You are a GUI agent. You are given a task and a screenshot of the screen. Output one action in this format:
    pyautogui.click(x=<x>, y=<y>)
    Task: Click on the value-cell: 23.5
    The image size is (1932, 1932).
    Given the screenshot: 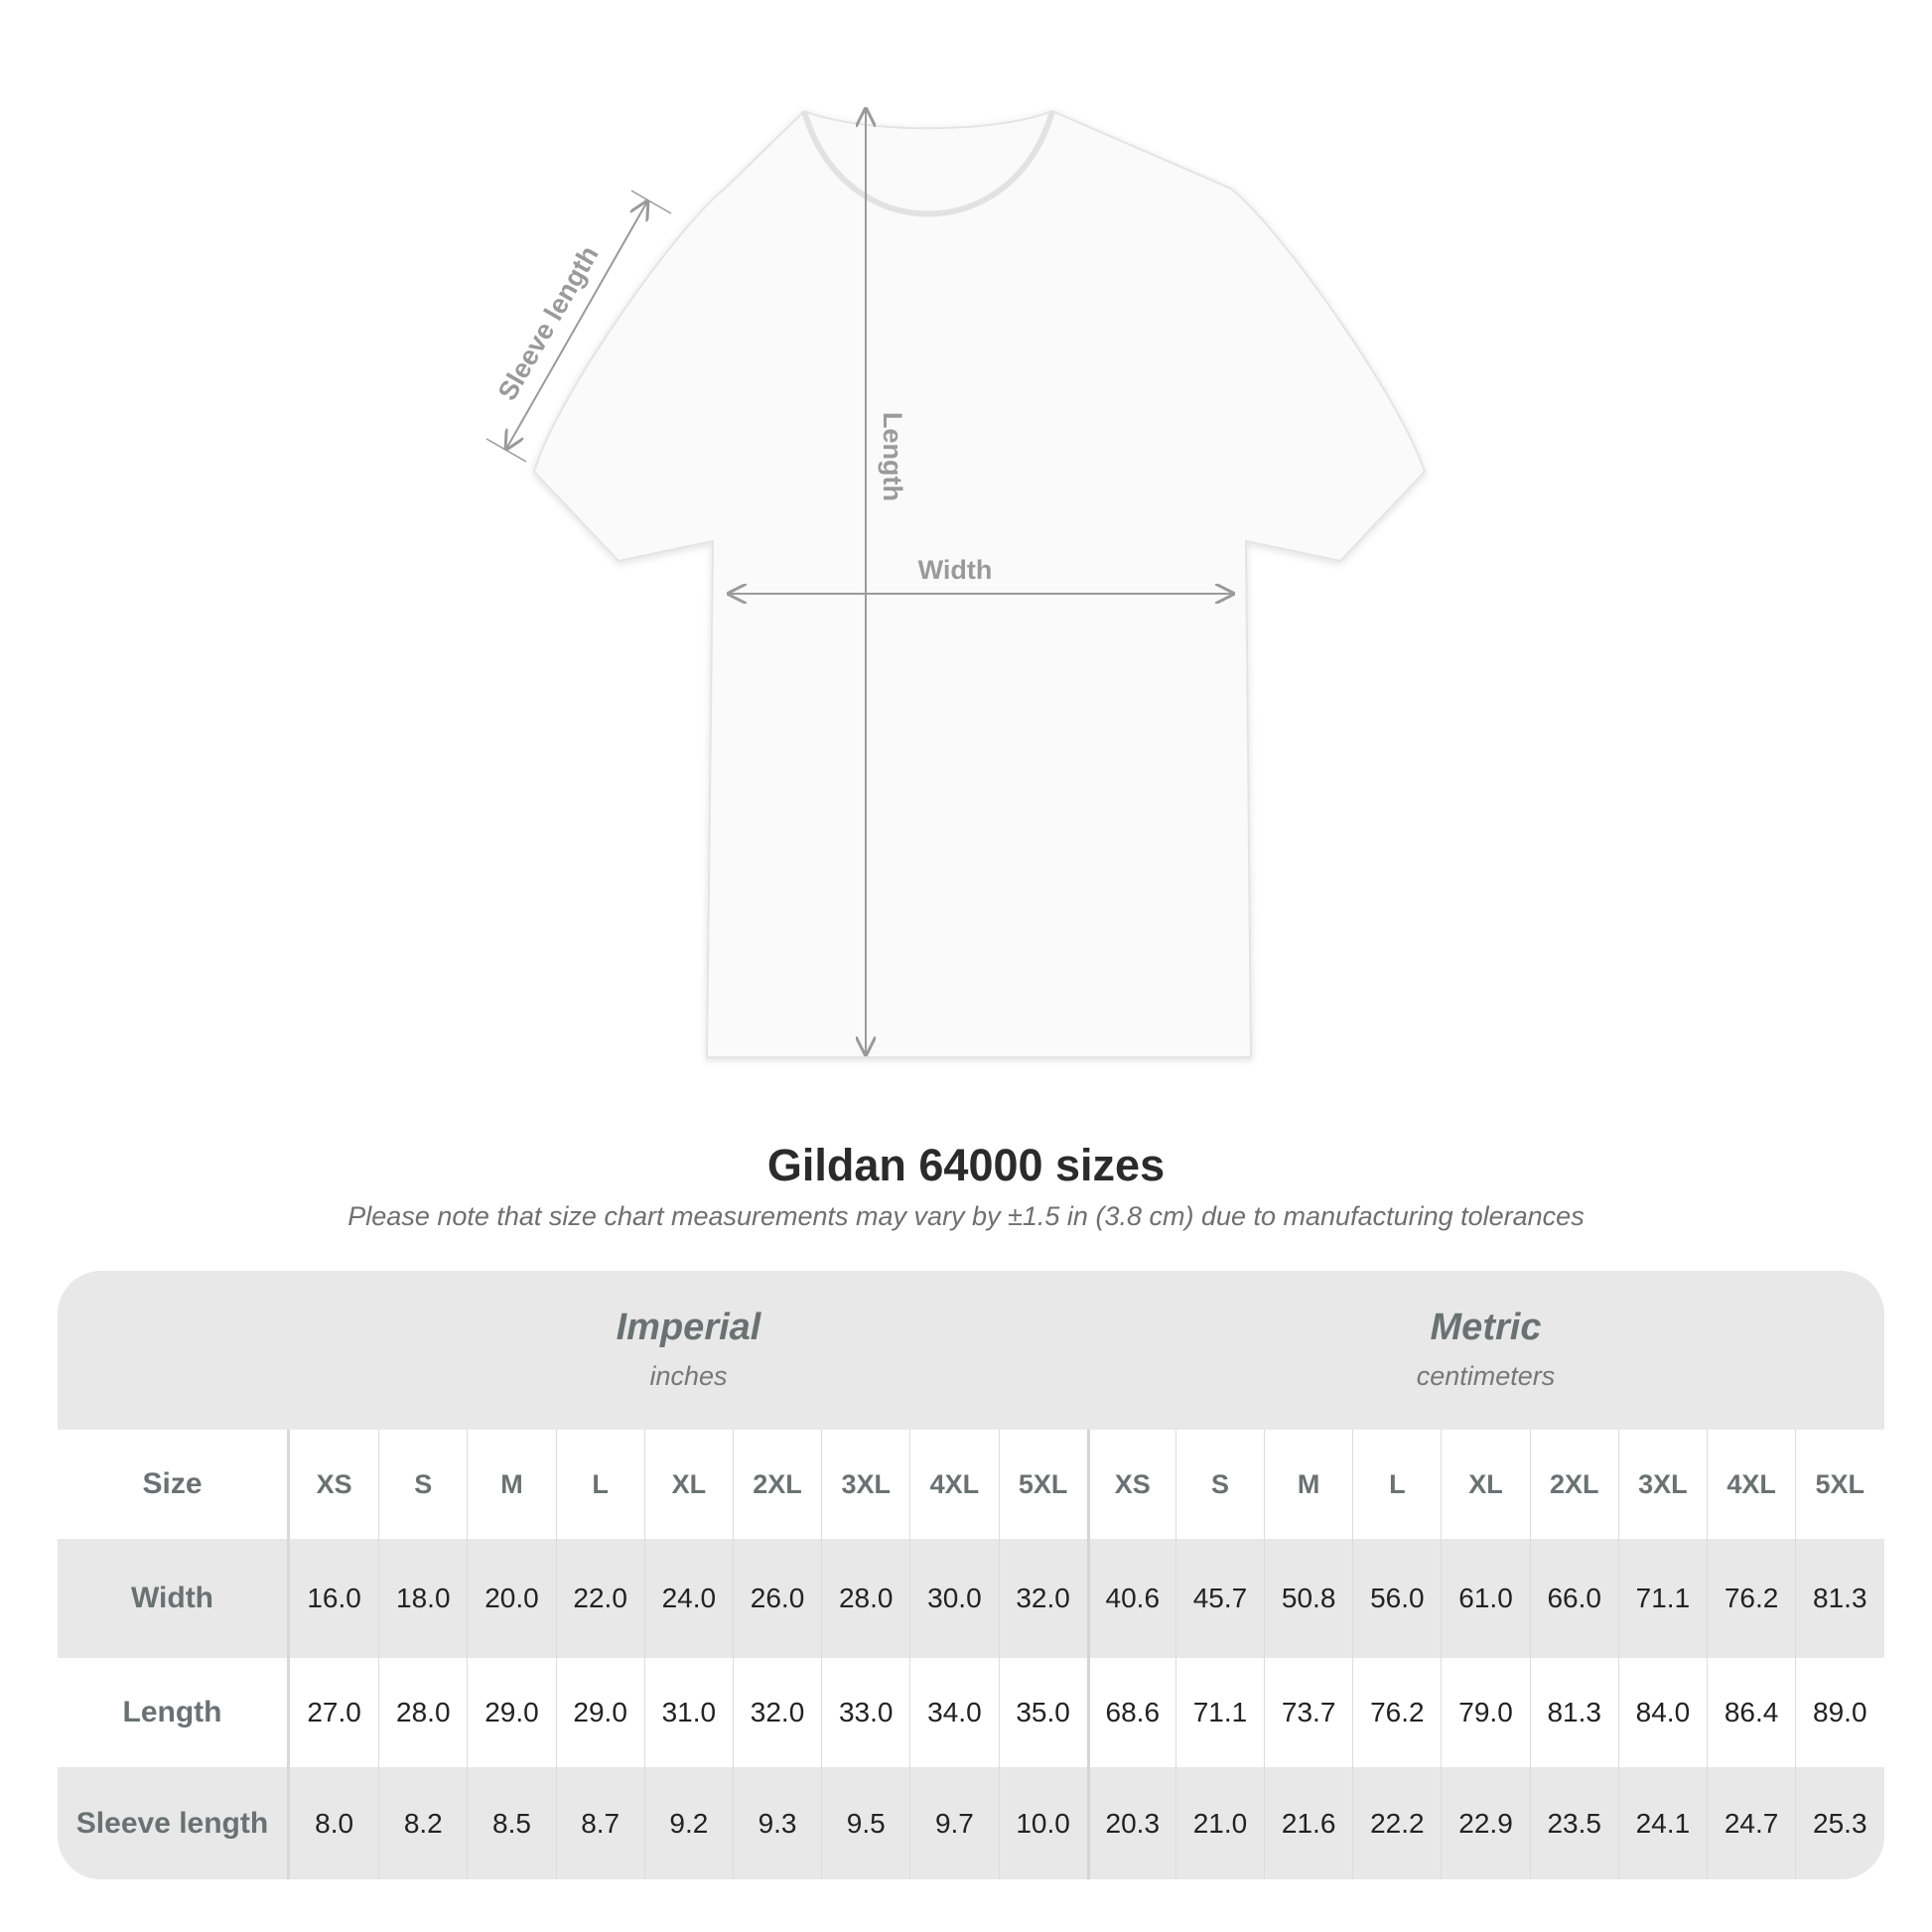 What is the action you would take?
    pyautogui.click(x=1573, y=1823)
    